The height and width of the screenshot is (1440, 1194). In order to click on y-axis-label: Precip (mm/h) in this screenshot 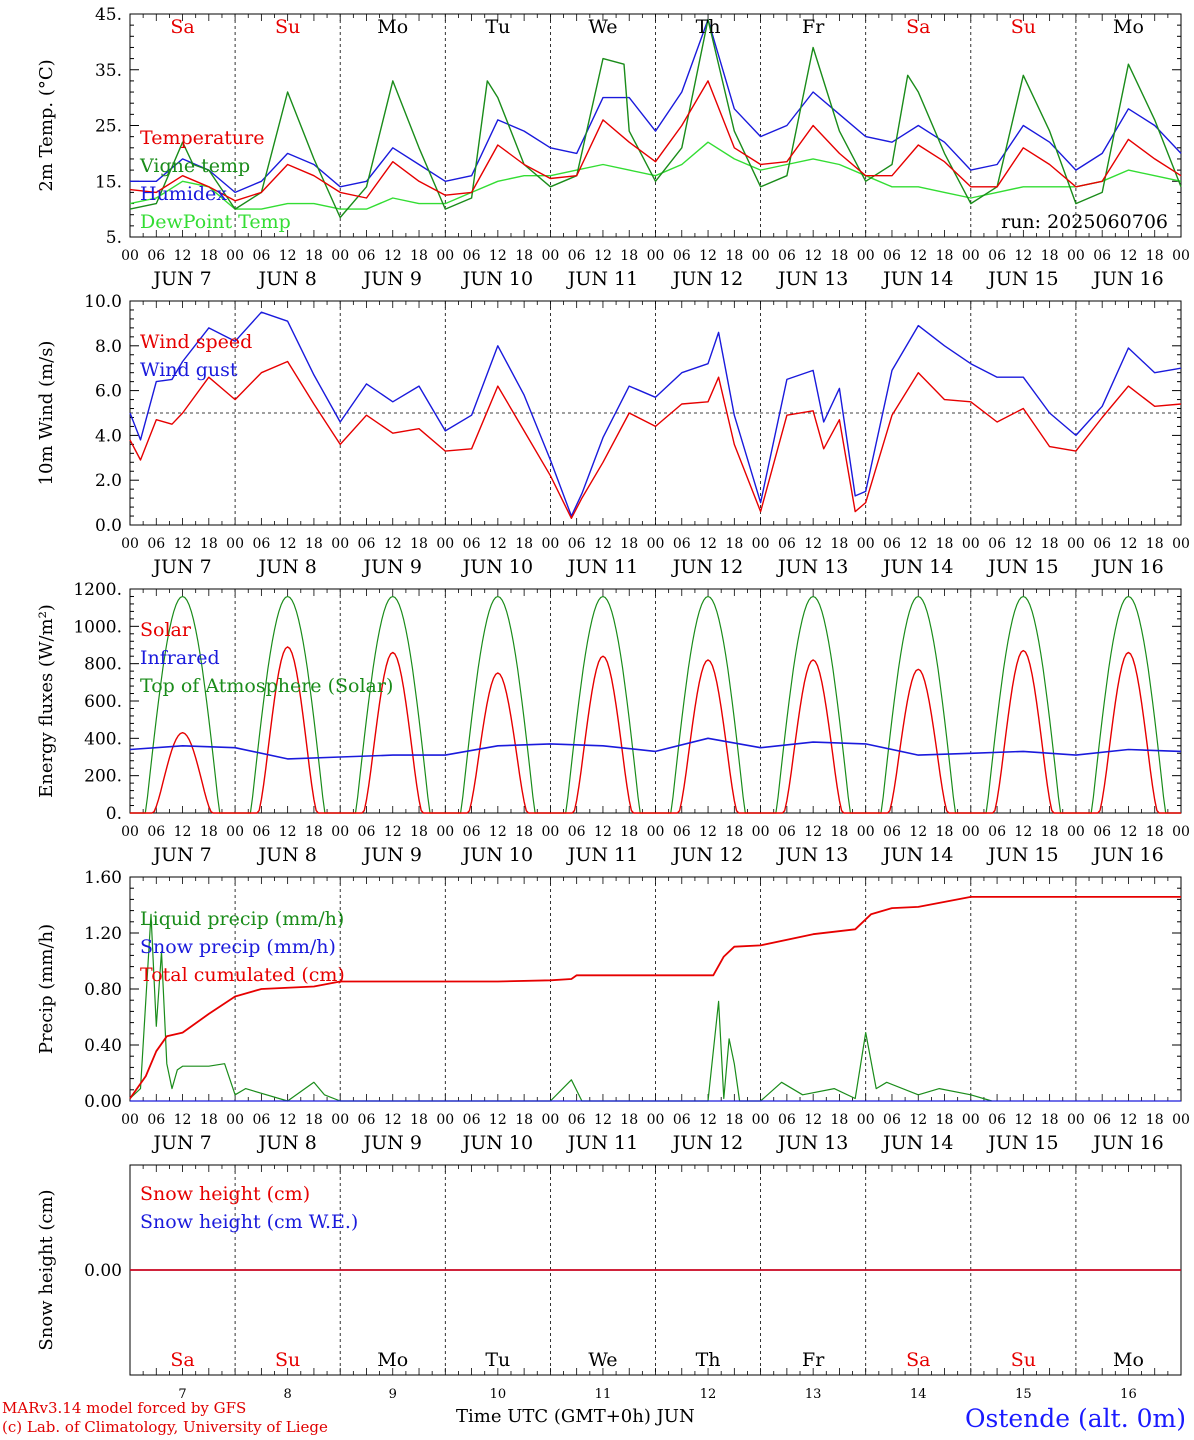, I will do `click(46, 989)`.